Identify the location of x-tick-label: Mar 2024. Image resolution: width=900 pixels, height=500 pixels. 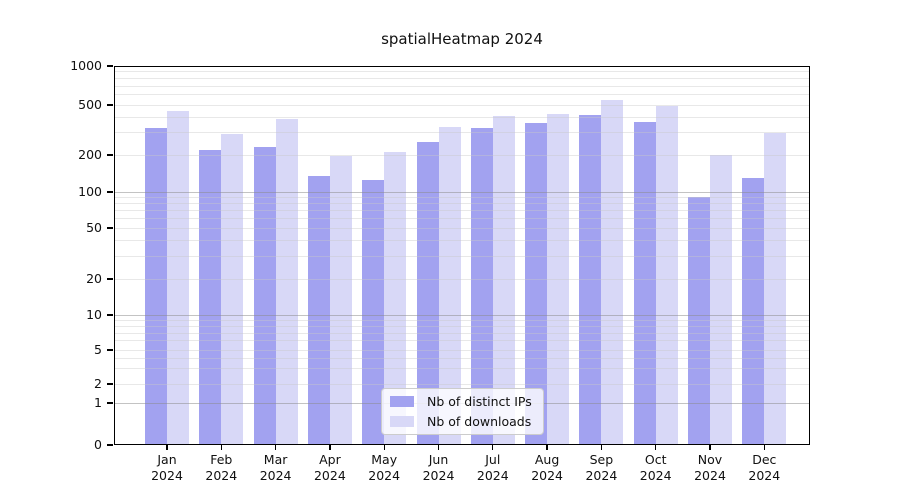
(275, 467).